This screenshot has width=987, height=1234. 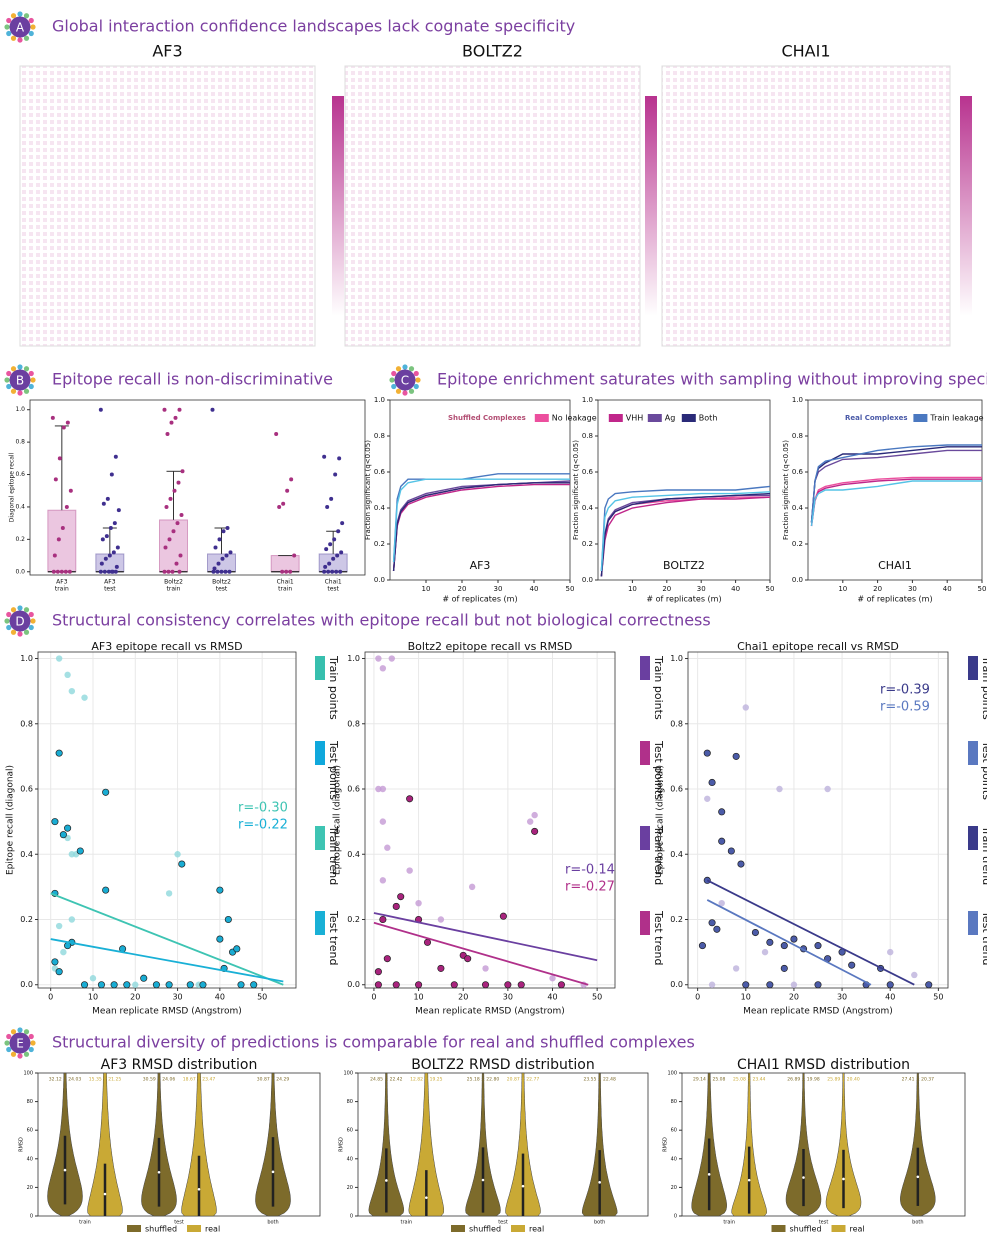 What do you see at coordinates (894, 599) in the screenshot?
I see `x-axis-label: # of replicates (m)` at bounding box center [894, 599].